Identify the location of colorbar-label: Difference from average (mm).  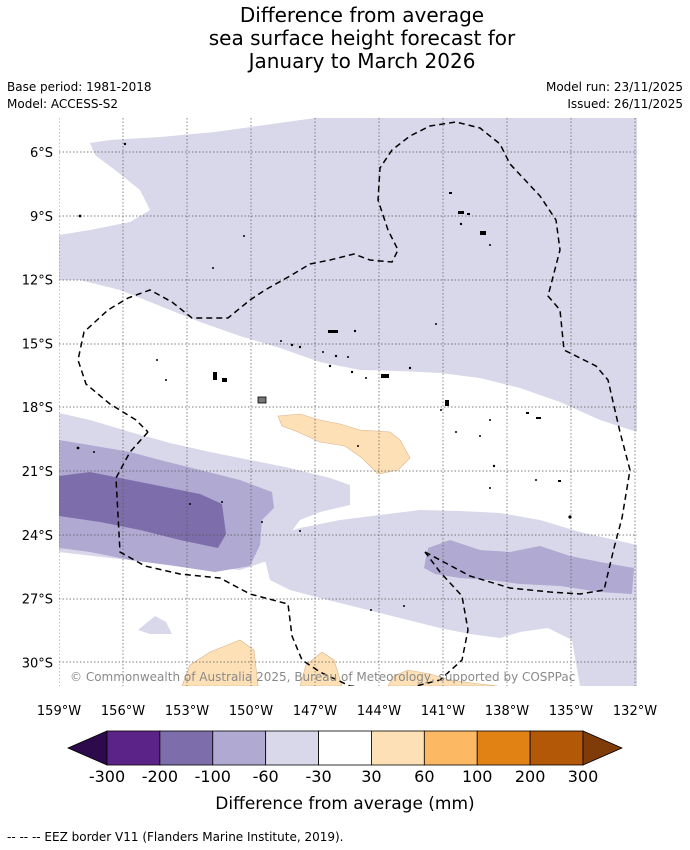
(345, 804).